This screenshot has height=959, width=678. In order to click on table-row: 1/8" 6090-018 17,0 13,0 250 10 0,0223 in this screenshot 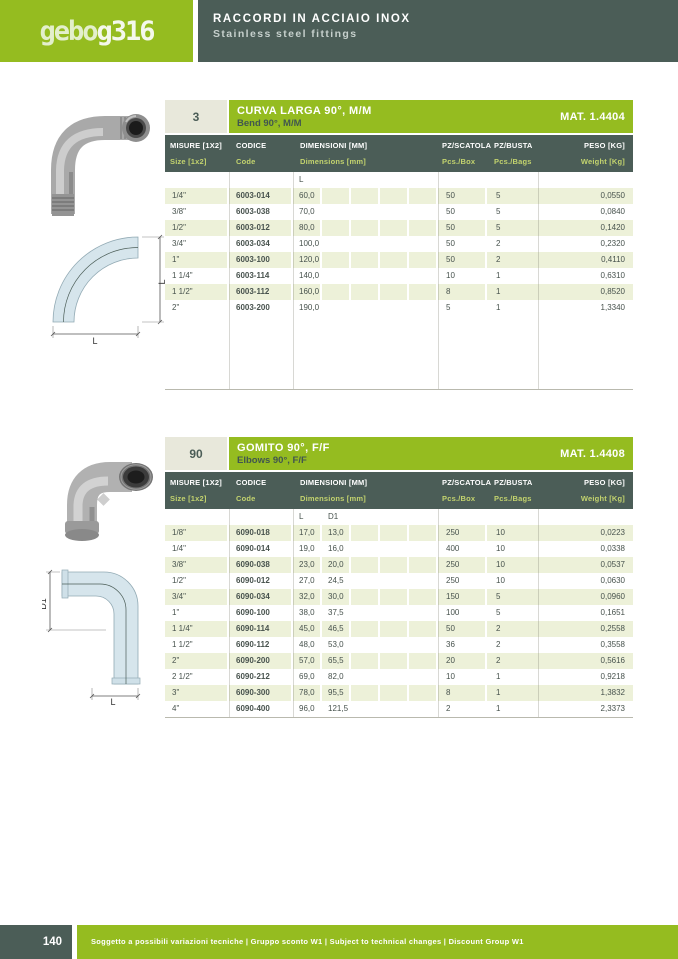, I will do `click(399, 533)`.